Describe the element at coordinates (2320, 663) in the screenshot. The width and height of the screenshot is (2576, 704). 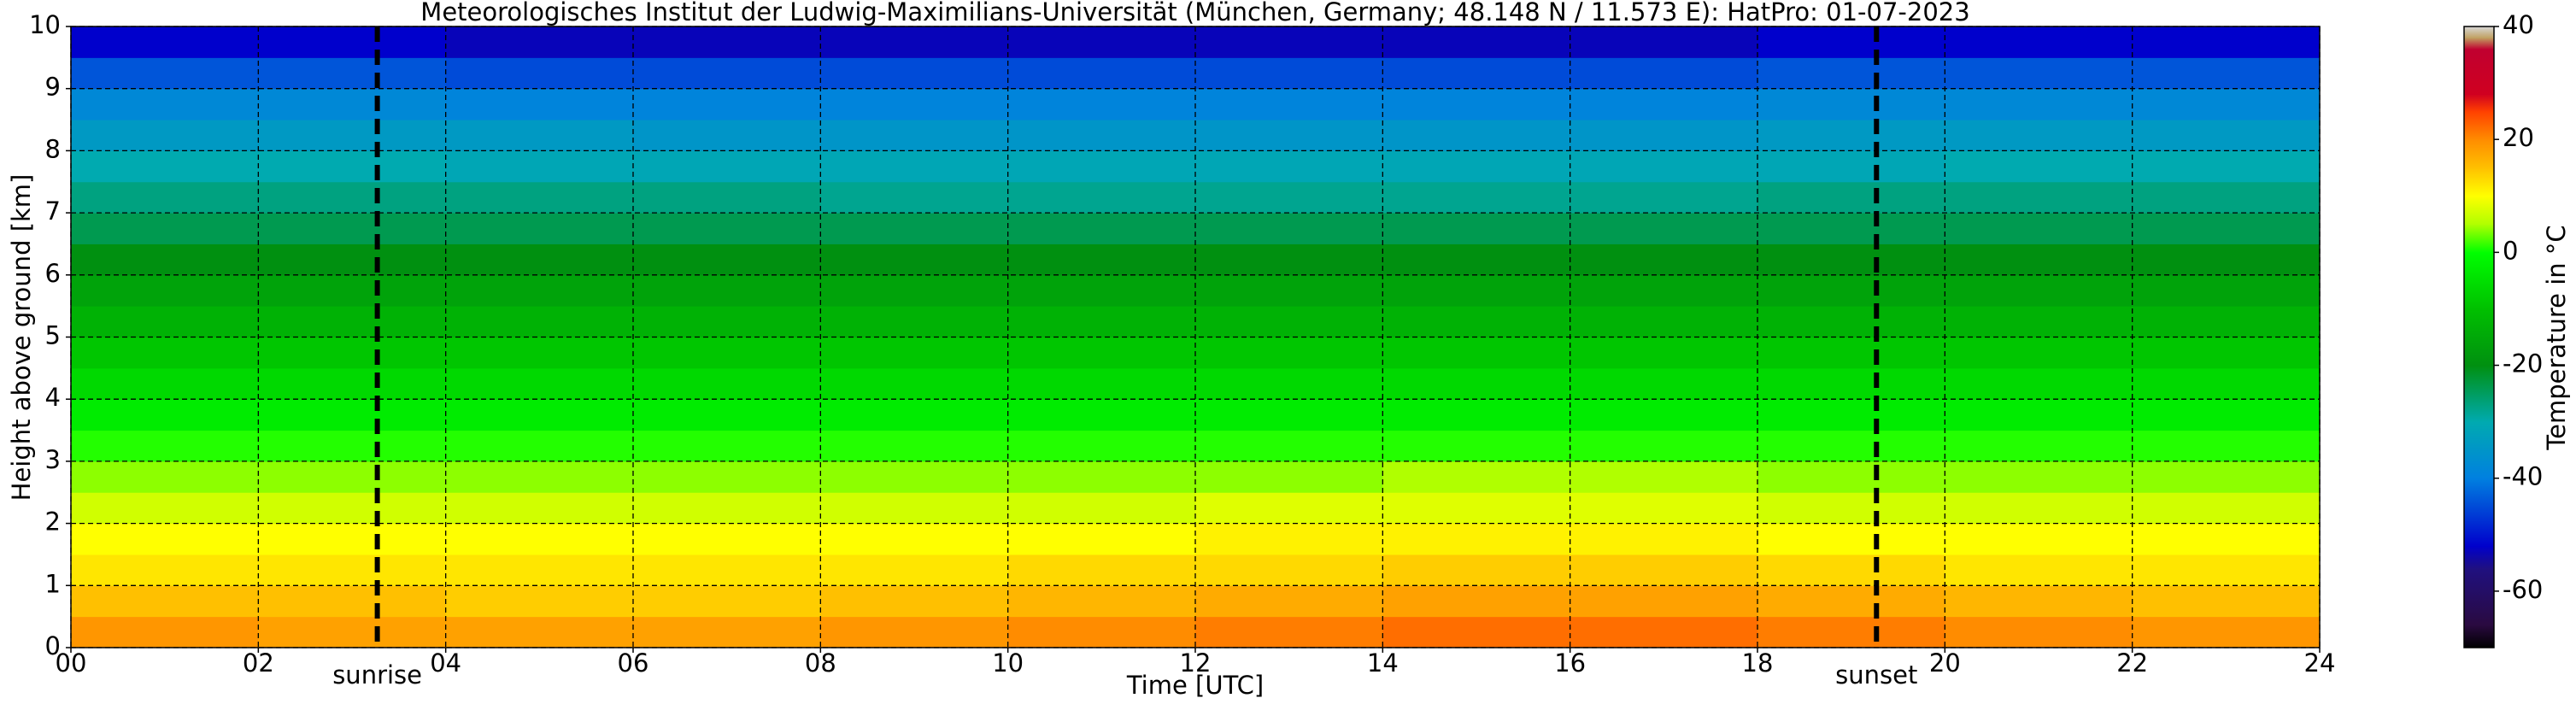
I see `x-tick-label: 24` at that location.